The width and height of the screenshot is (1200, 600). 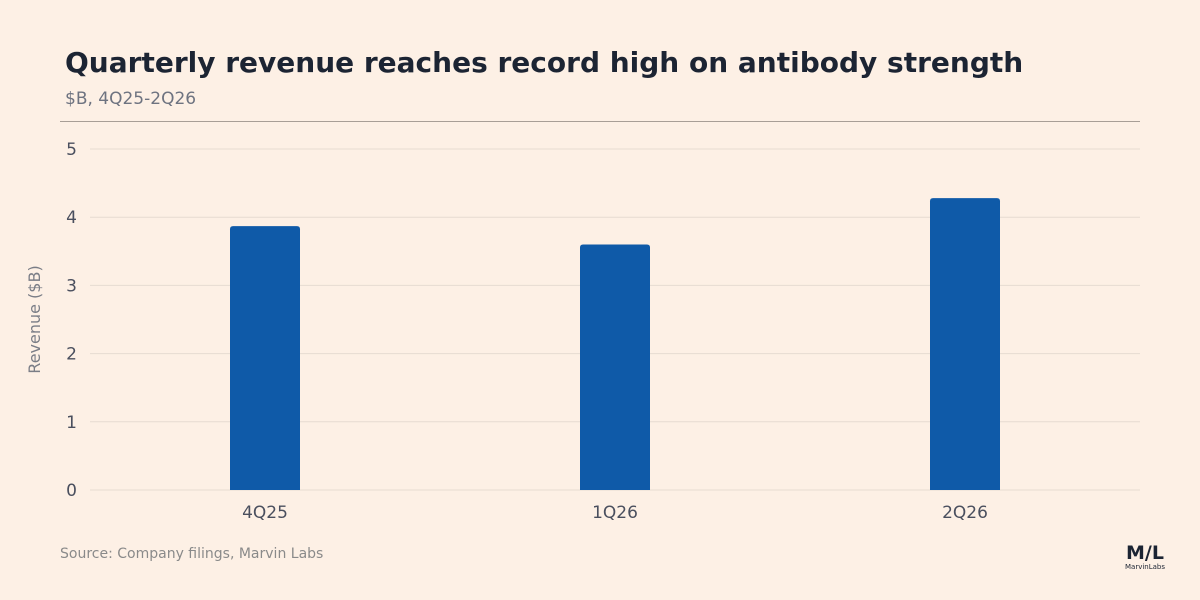 What do you see at coordinates (71, 355) in the screenshot?
I see `y-tick-label: 2` at bounding box center [71, 355].